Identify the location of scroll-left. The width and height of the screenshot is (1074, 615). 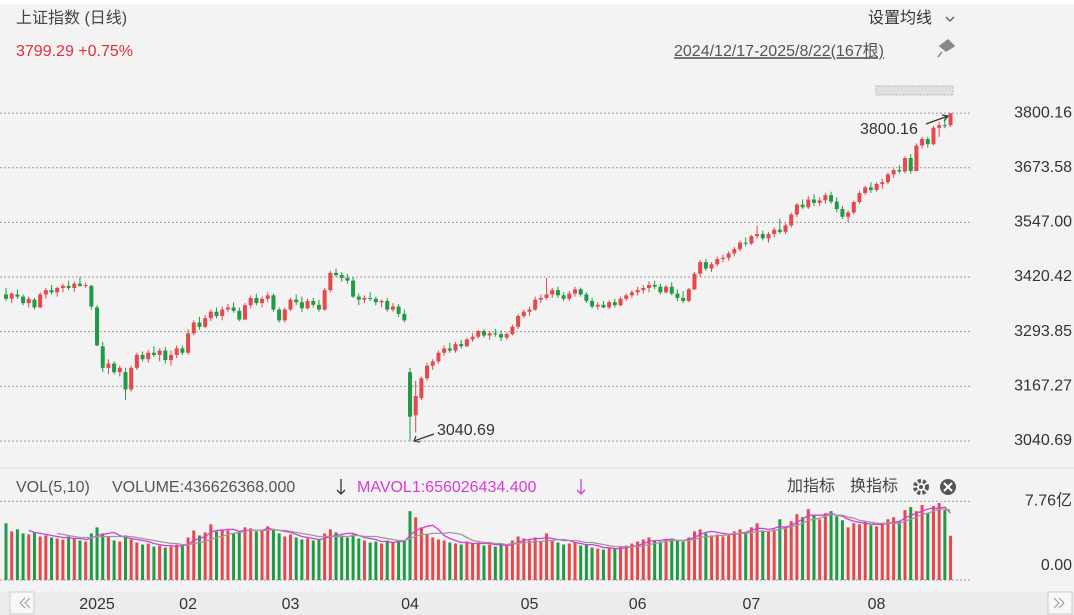
(22, 603).